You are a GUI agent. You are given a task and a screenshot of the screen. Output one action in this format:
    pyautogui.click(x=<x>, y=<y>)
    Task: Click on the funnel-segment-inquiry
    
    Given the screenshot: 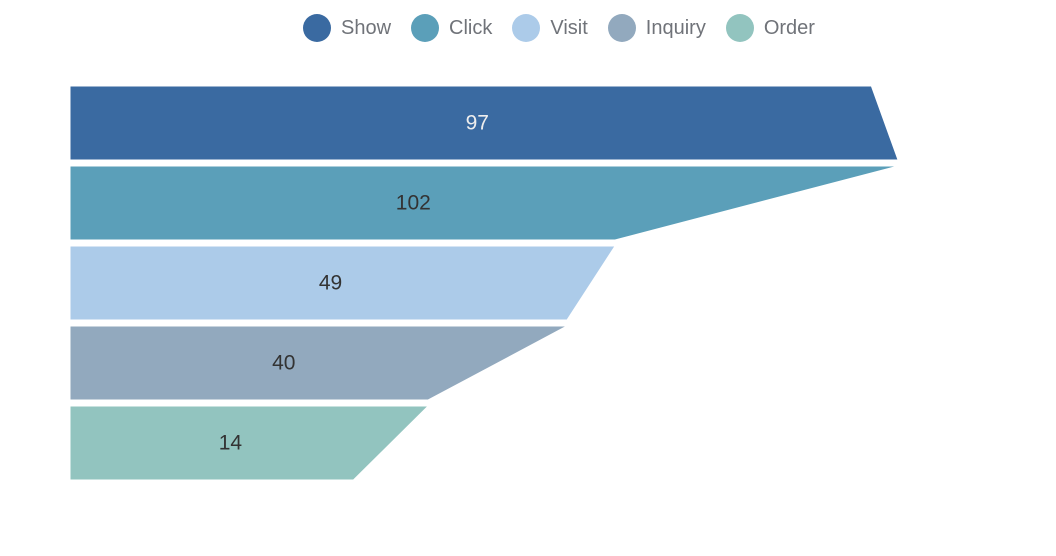 What is the action you would take?
    pyautogui.click(x=318, y=363)
    